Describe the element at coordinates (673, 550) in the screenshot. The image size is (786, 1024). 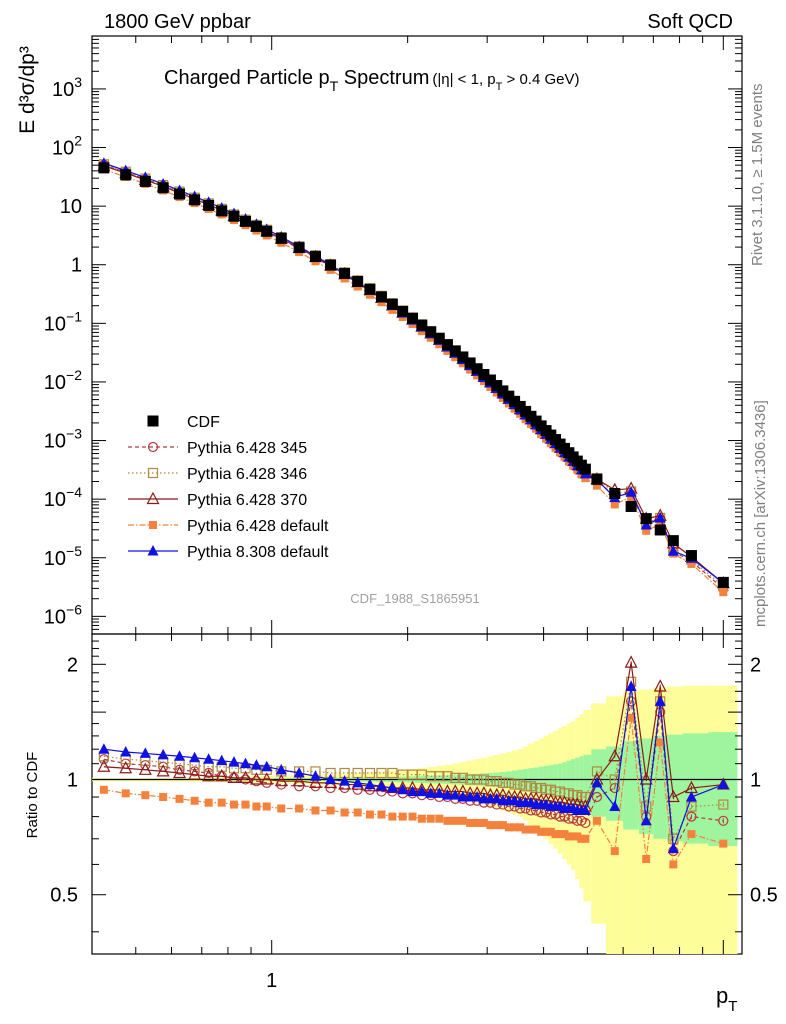
I see `main-point-pythia-8-308-default` at that location.